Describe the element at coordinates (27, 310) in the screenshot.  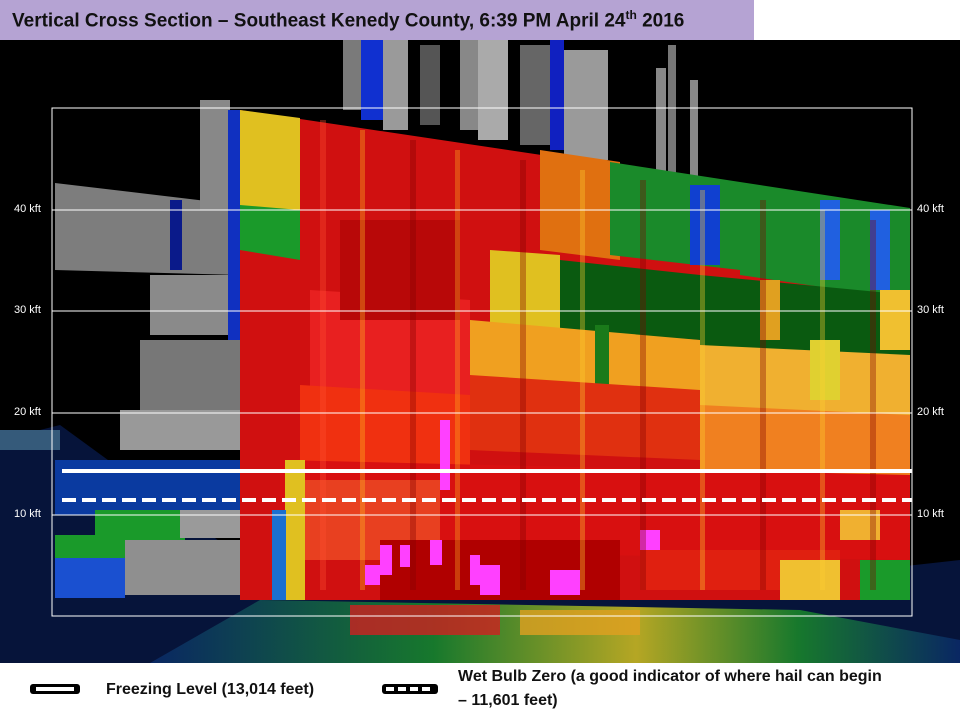
I see `left-tick-30kft: 30 kft` at that location.